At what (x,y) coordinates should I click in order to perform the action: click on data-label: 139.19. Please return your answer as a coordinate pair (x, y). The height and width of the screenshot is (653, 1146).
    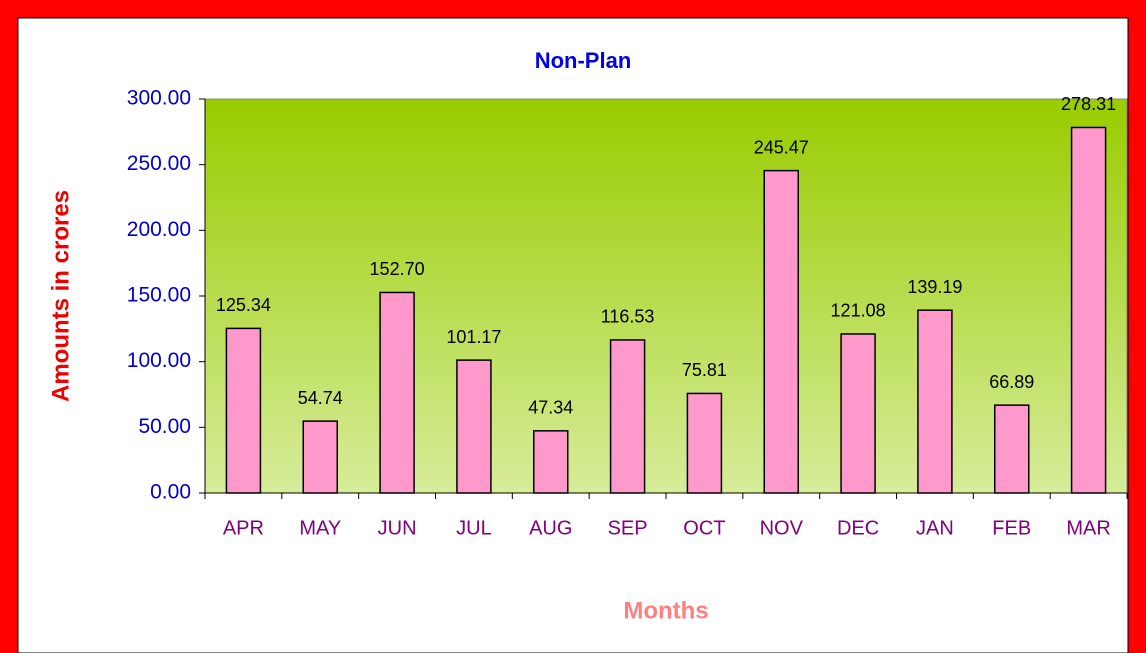
    Looking at the image, I should click on (934, 287).